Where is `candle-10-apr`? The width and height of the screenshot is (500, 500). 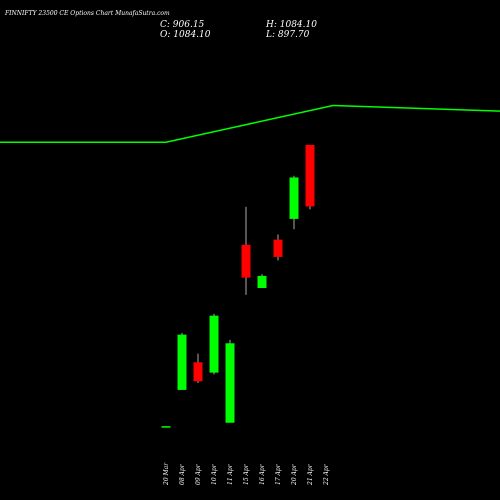 candle-10-apr is located at coordinates (214, 344).